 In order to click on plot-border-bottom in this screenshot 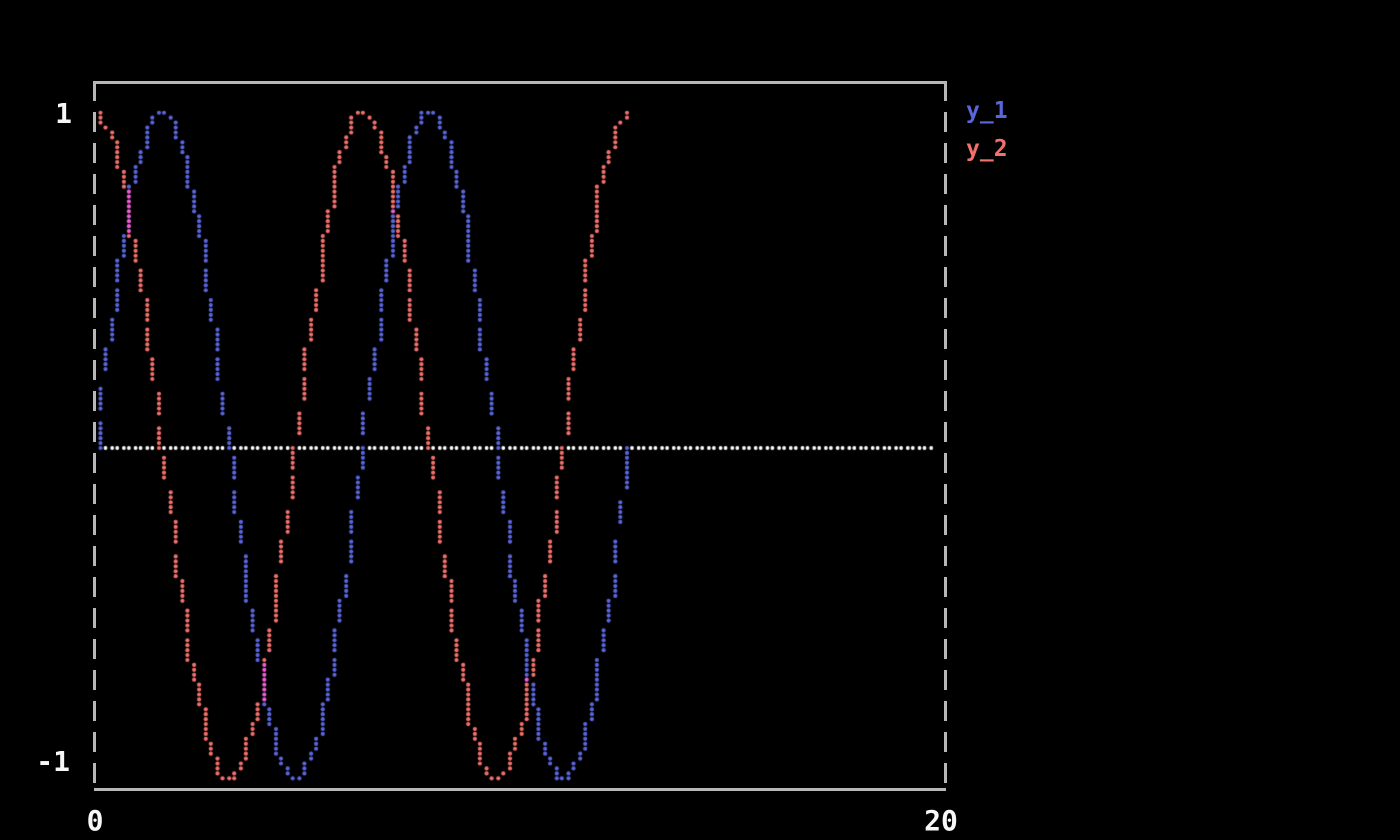, I will do `click(520, 789)`.